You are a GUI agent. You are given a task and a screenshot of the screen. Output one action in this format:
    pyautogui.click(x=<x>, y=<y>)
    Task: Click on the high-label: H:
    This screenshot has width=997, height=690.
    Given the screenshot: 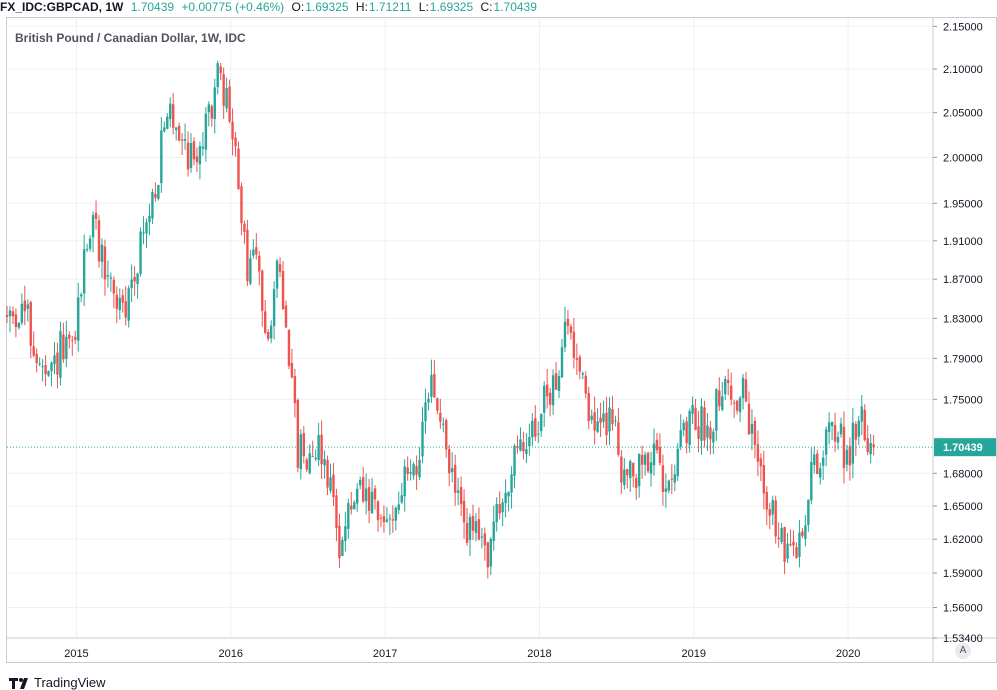 What is the action you would take?
    pyautogui.click(x=361, y=7)
    